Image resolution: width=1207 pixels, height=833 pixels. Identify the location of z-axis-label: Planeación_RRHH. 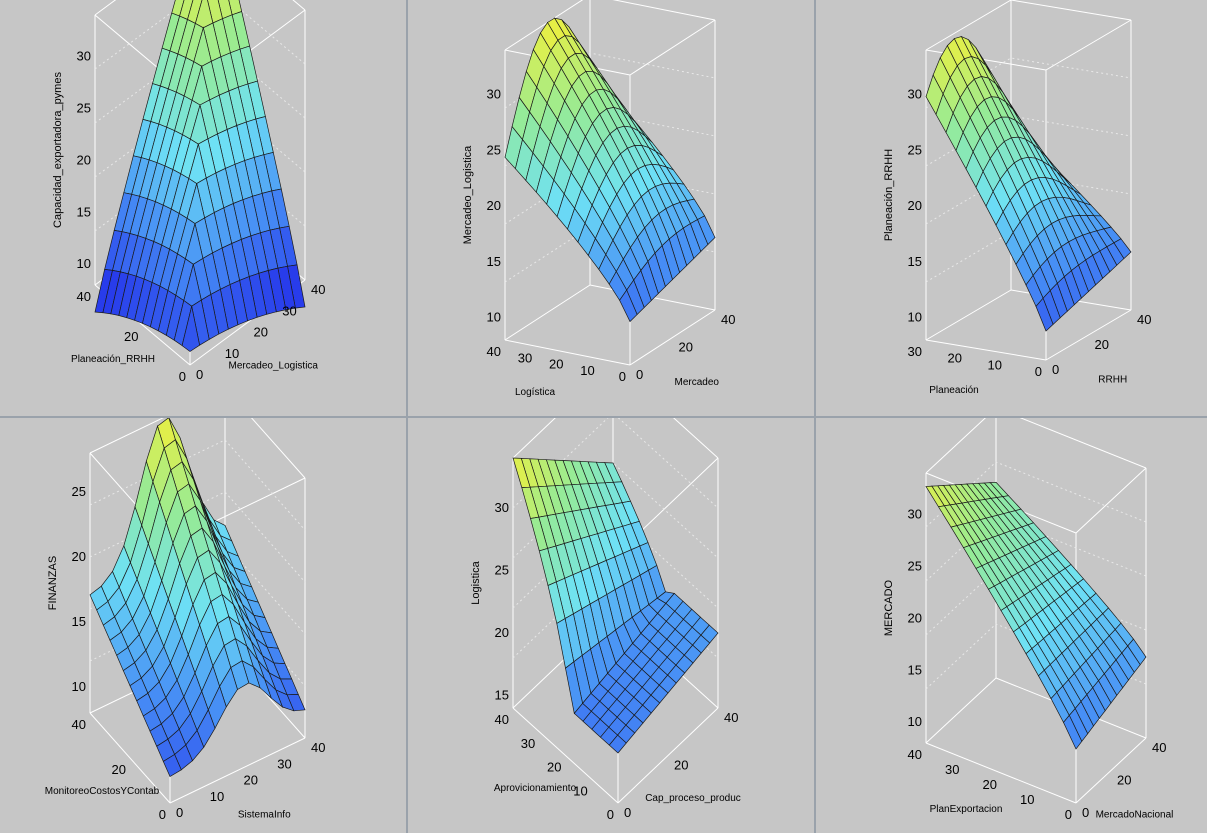
(889, 195).